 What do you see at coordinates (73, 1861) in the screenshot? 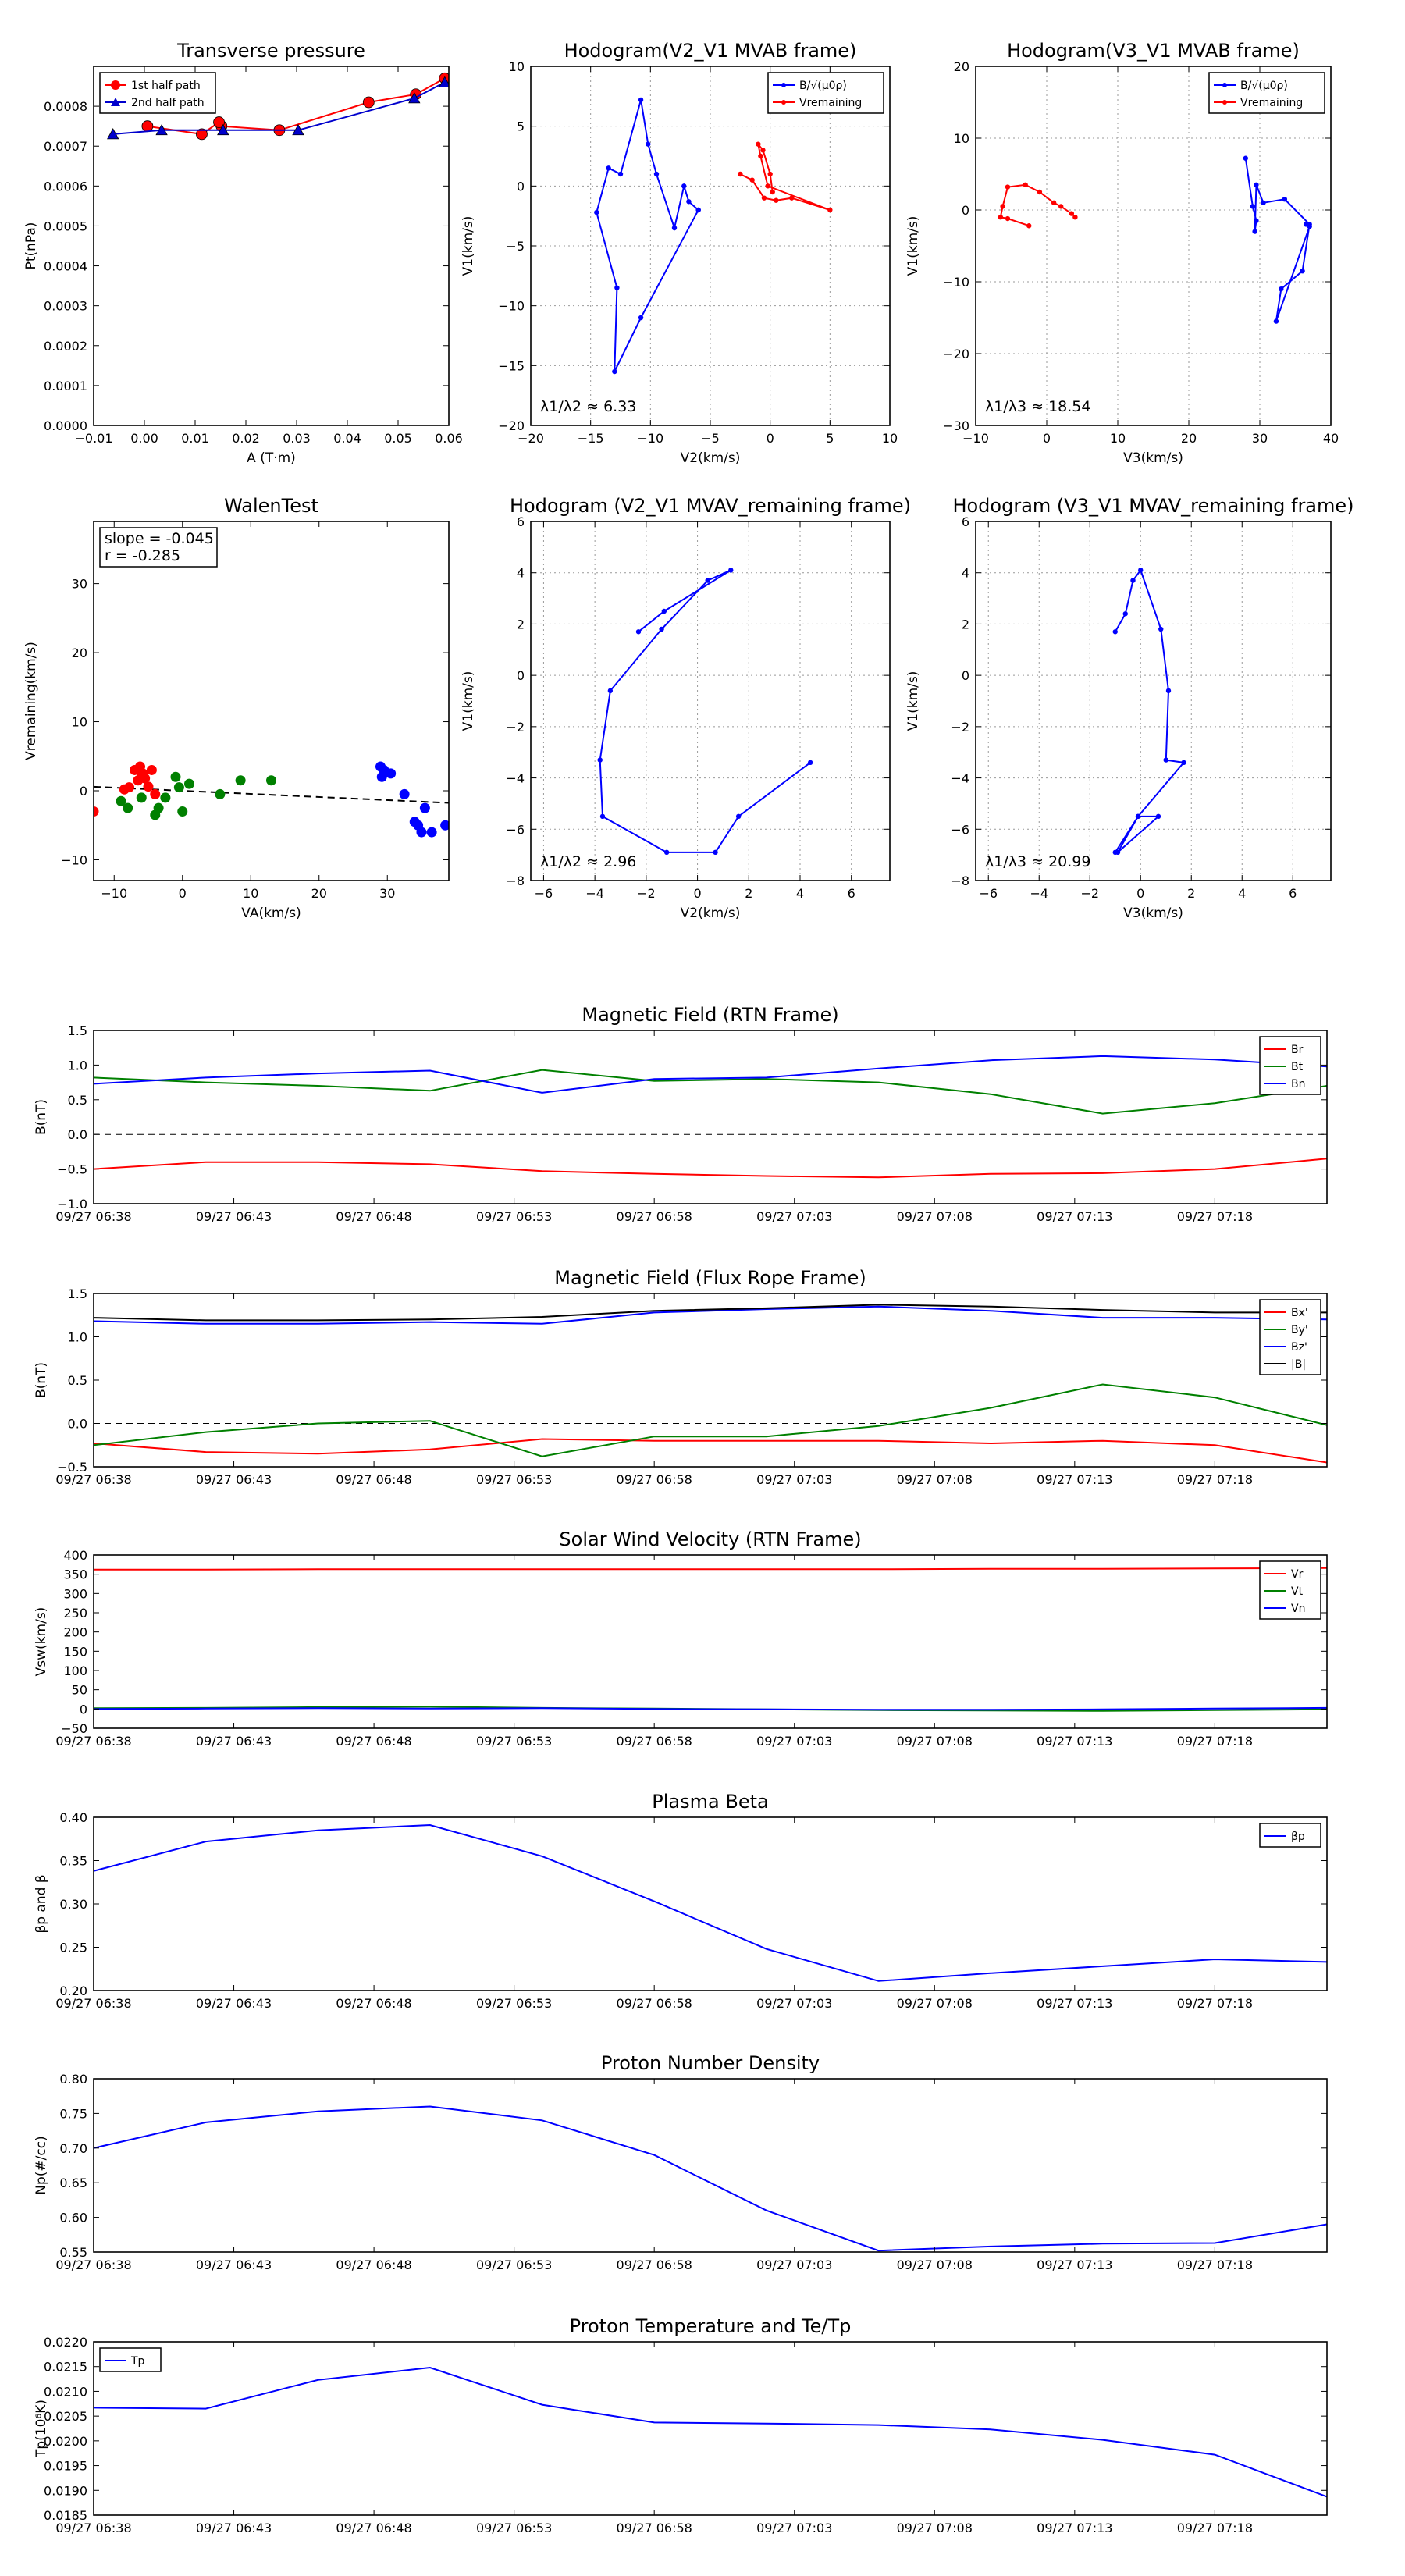
I see `y-tick-label: 0.35` at bounding box center [73, 1861].